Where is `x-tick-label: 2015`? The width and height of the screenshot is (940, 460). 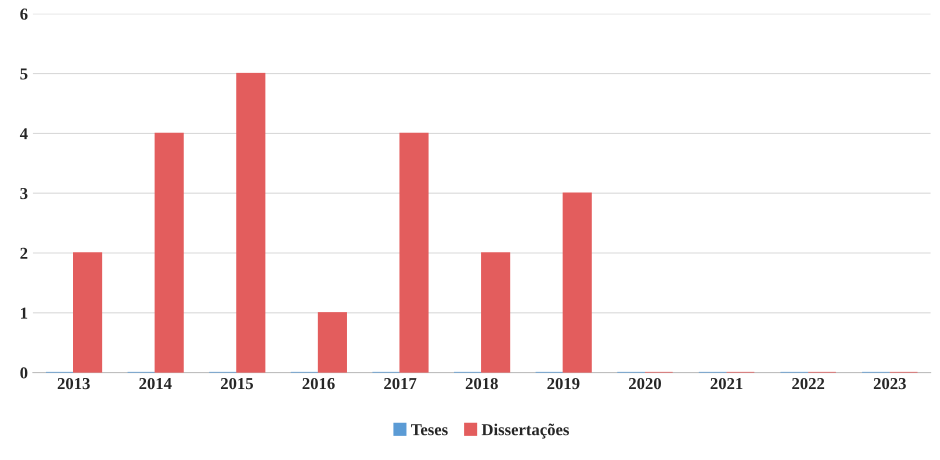 x-tick-label: 2015 is located at coordinates (236, 384).